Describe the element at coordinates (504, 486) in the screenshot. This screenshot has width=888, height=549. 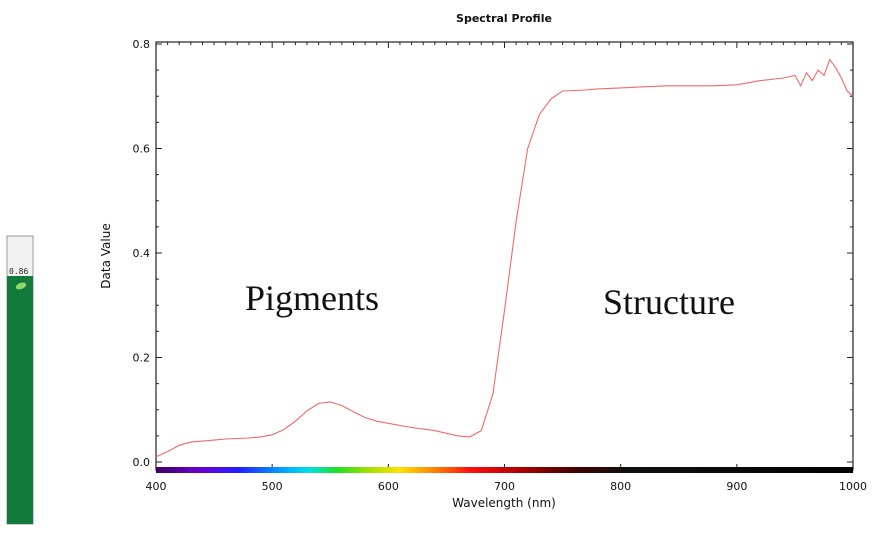
I see `x-tick-label: 700` at that location.